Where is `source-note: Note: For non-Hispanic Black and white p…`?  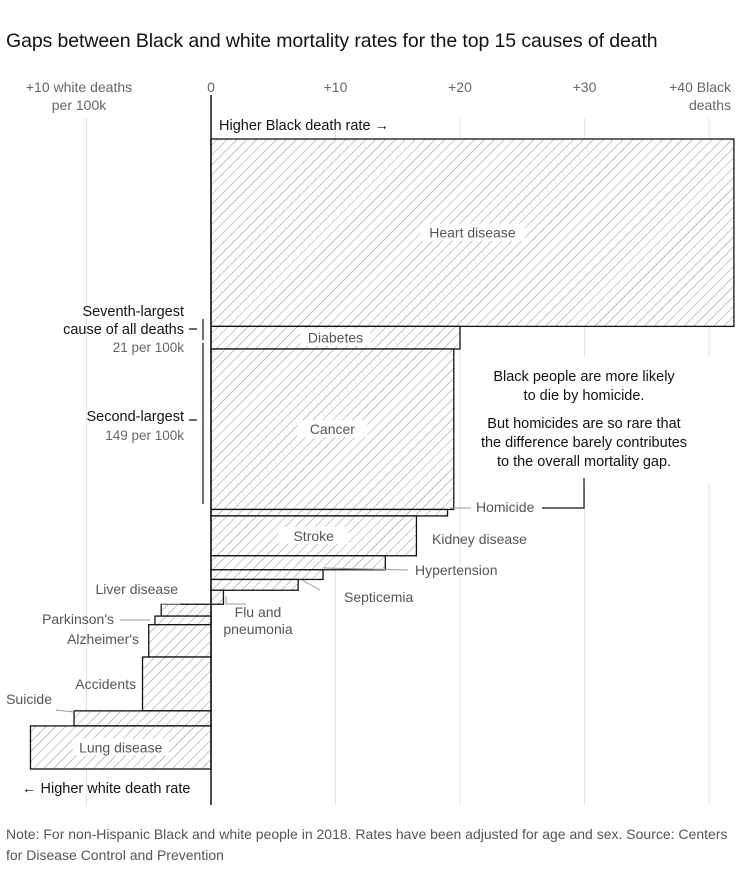
source-note: Note: For non-Hispanic Black and white p… is located at coordinates (367, 844).